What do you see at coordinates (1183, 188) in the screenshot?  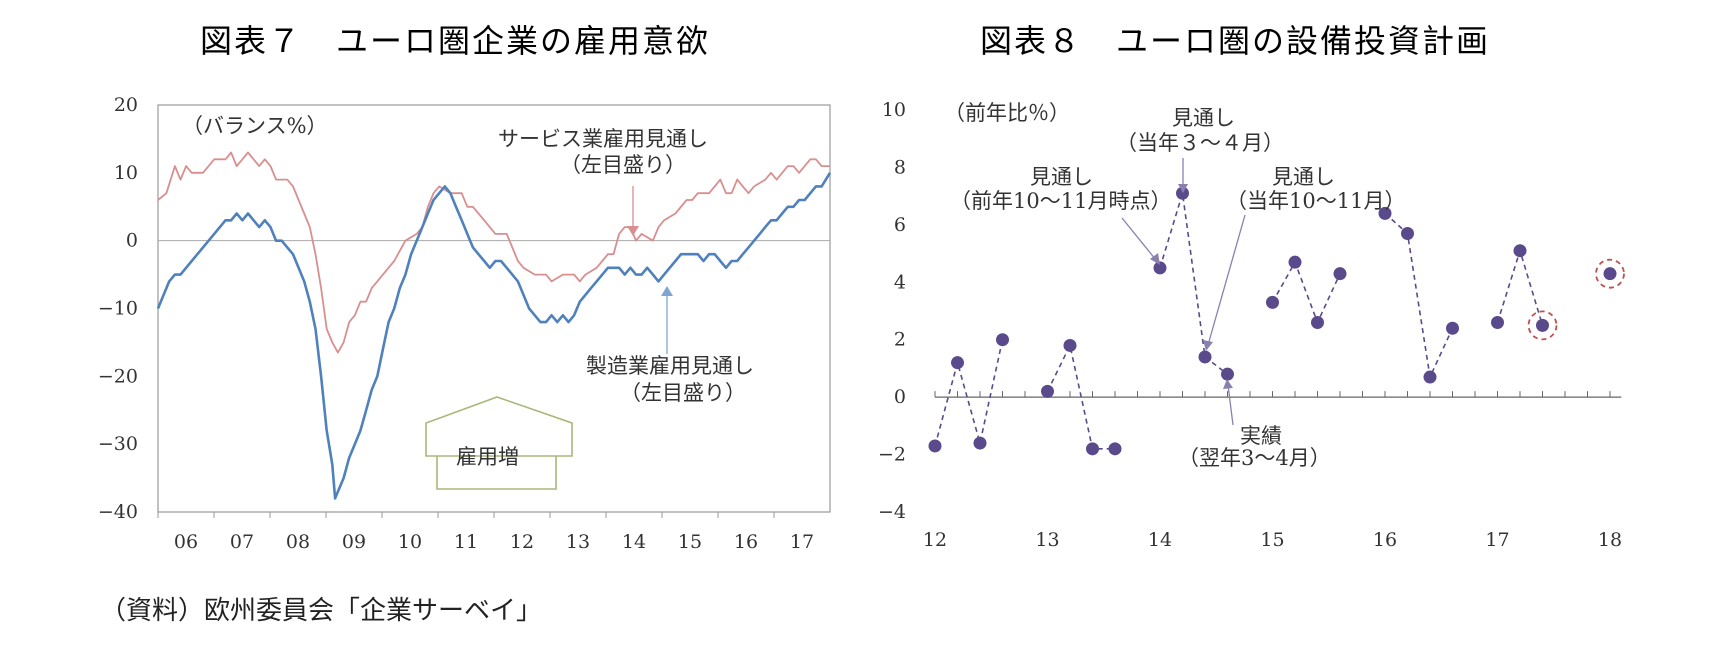 I see `annotation-forecast-spring-arrowhead` at bounding box center [1183, 188].